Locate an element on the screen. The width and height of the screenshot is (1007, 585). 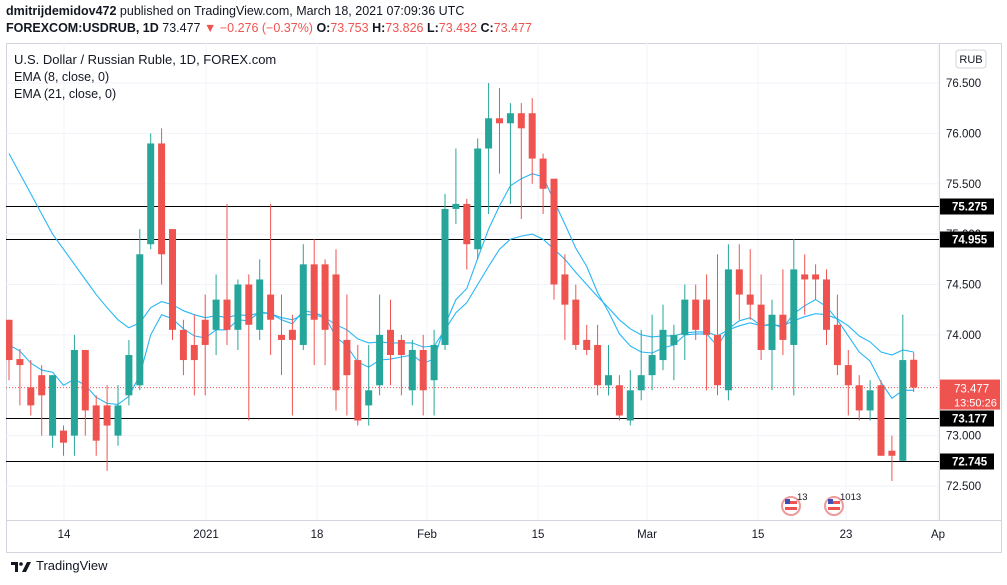
author-name: dmitrijdemidov472 is located at coordinates (61, 11).